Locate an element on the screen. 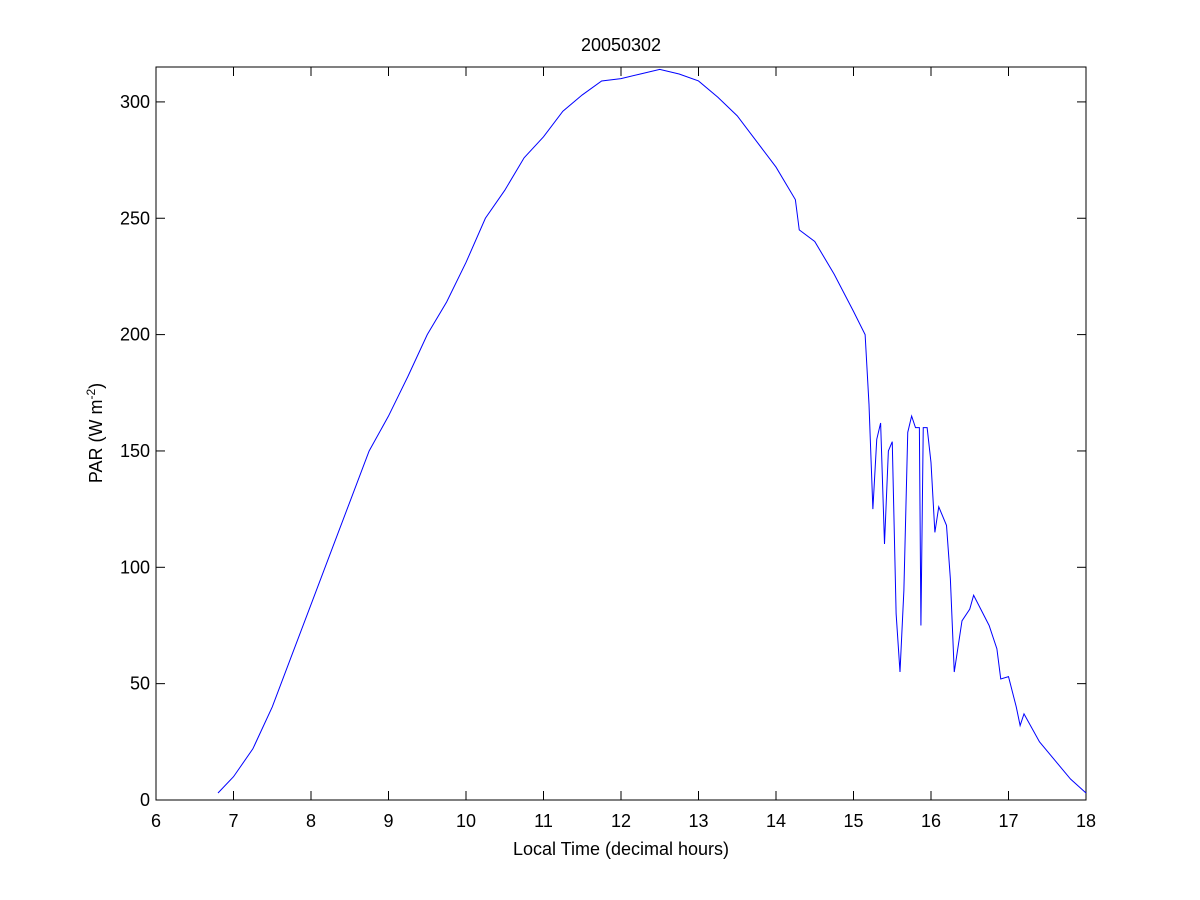 Image resolution: width=1200 pixels, height=900 pixels. y-tick-label: 100 is located at coordinates (135, 567).